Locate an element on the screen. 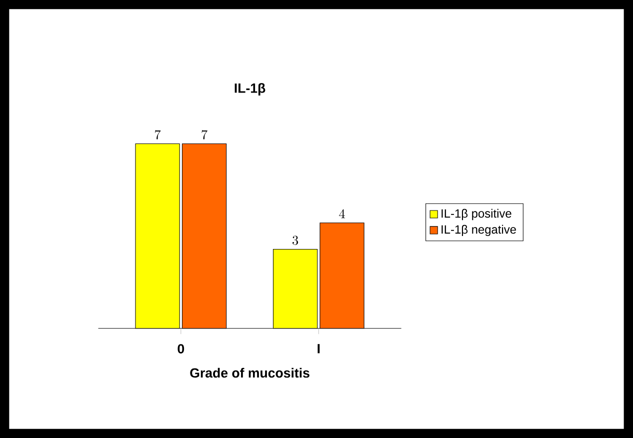 The image size is (633, 438). chart-title: IL-1β is located at coordinates (250, 89).